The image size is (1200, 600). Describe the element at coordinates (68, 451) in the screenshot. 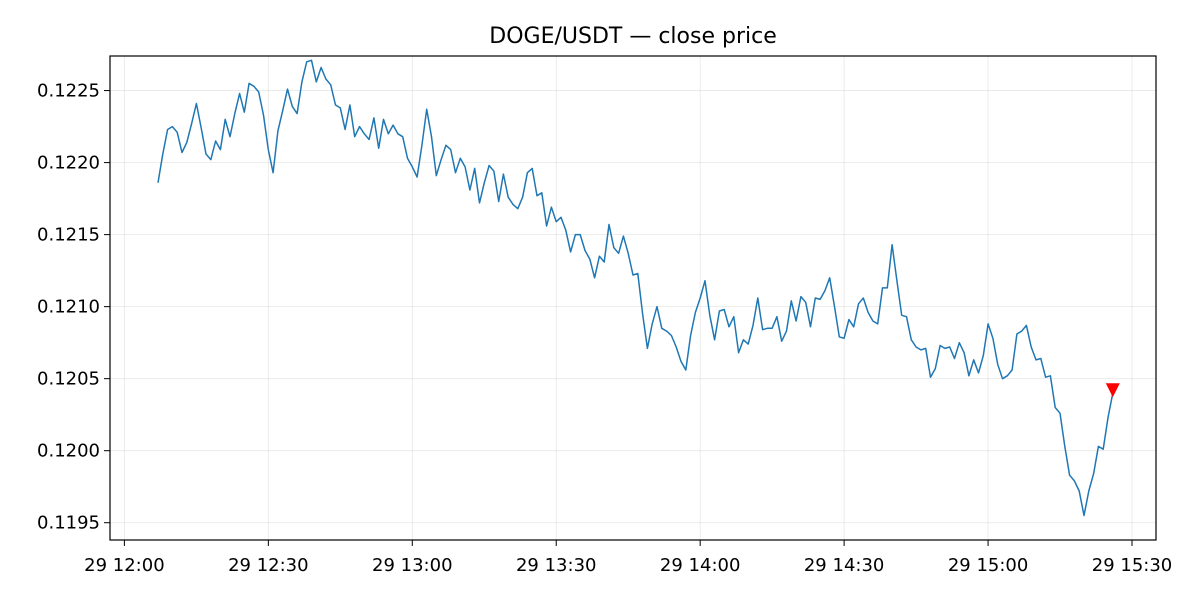

I see `y-tick-label: 0.1200` at that location.